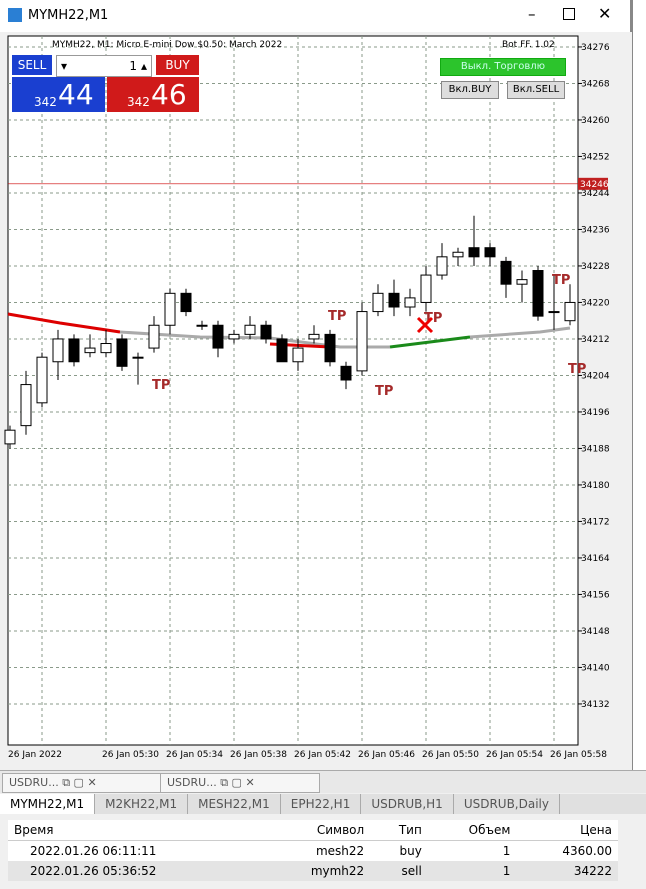 The image size is (646, 889). What do you see at coordinates (142, 804) in the screenshot?
I see `symbol-tab: M2KH22,M1` at bounding box center [142, 804].